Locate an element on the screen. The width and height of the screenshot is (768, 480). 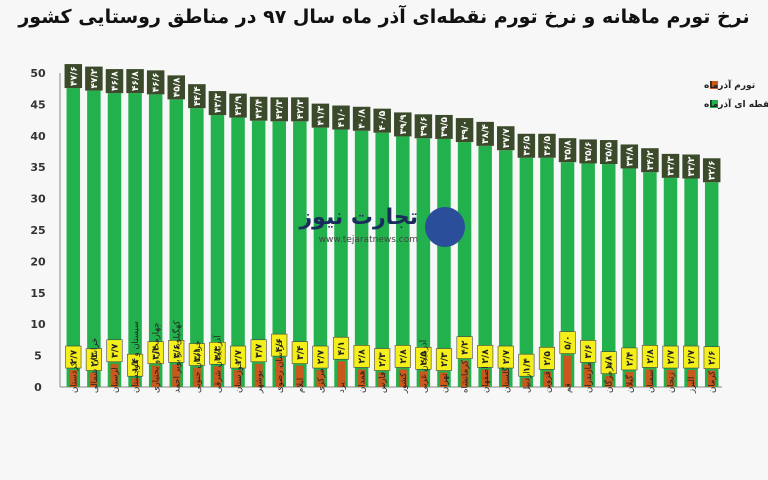
x-tick-label: مازندران is located at coordinates (589, 377).